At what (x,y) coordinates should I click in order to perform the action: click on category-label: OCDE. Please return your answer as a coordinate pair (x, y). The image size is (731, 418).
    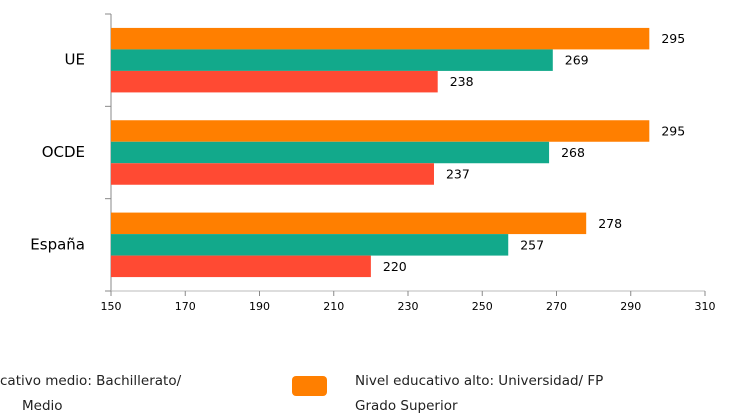
    Looking at the image, I should click on (63, 152).